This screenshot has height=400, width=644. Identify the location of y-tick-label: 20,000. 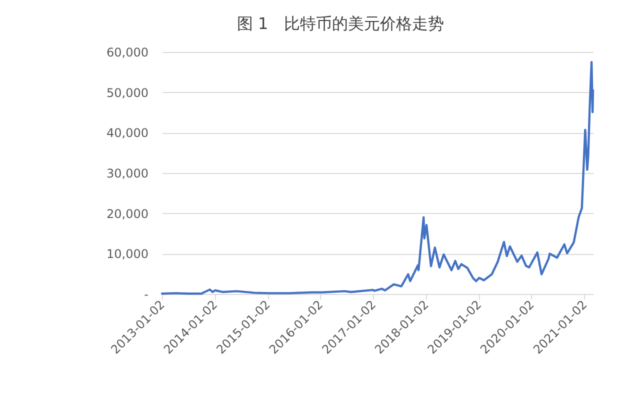
(127, 213).